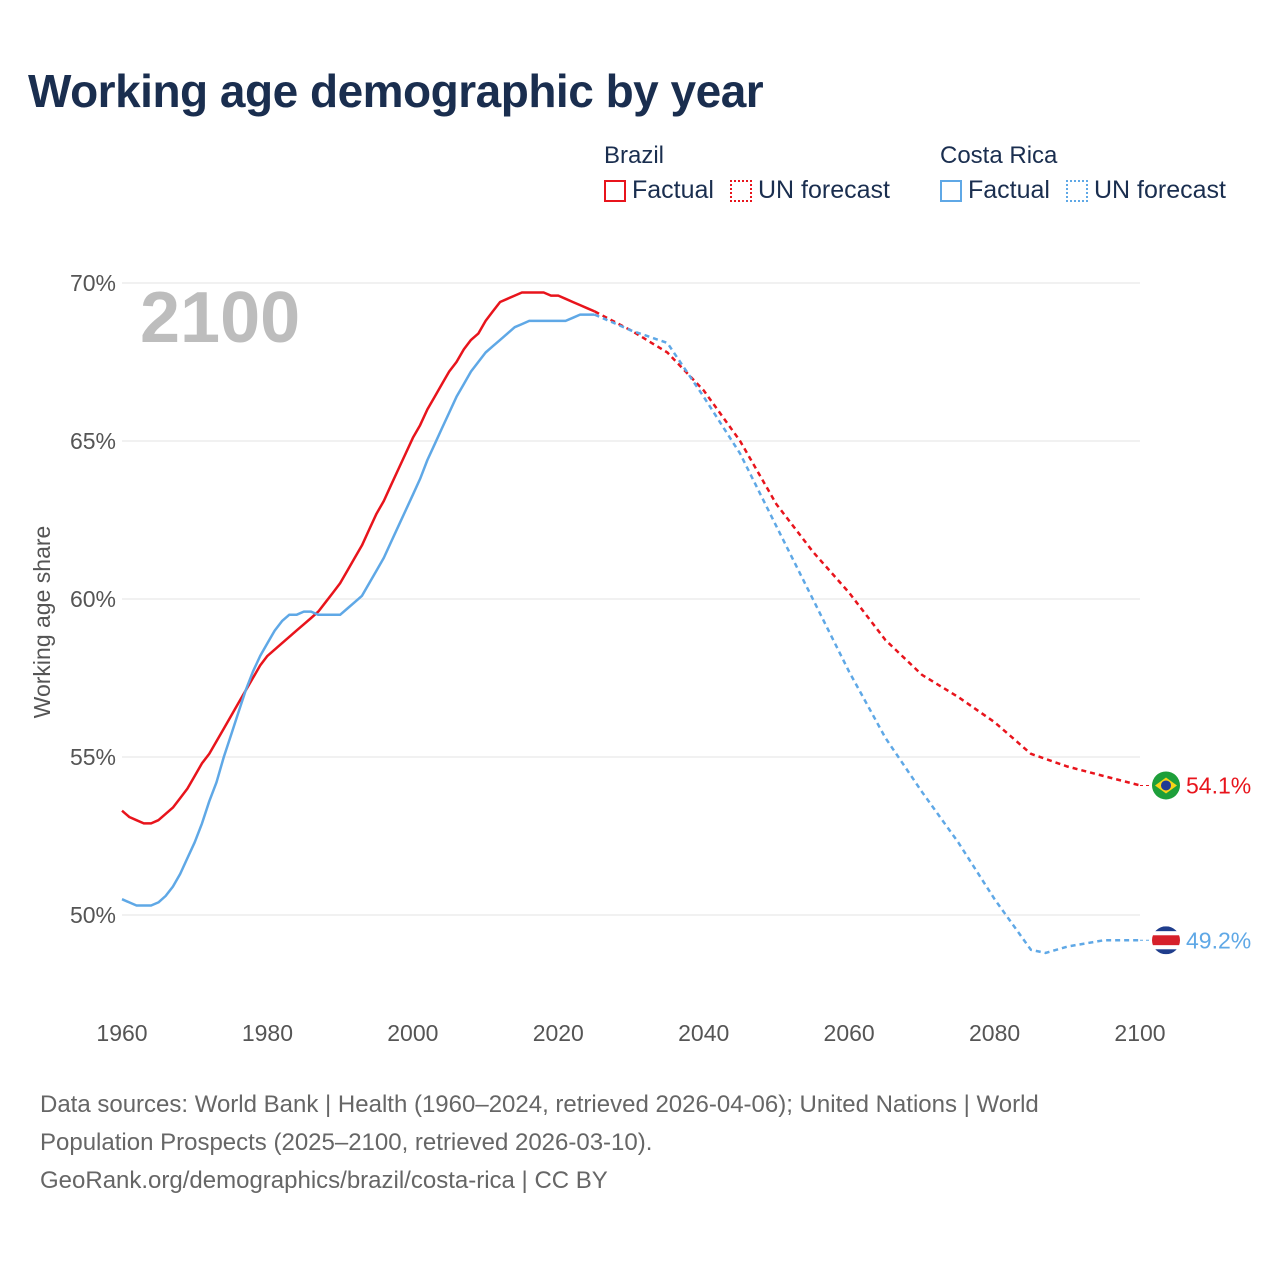 The height and width of the screenshot is (1280, 1280). What do you see at coordinates (412, 1033) in the screenshot?
I see `x-tick-label: 2000` at bounding box center [412, 1033].